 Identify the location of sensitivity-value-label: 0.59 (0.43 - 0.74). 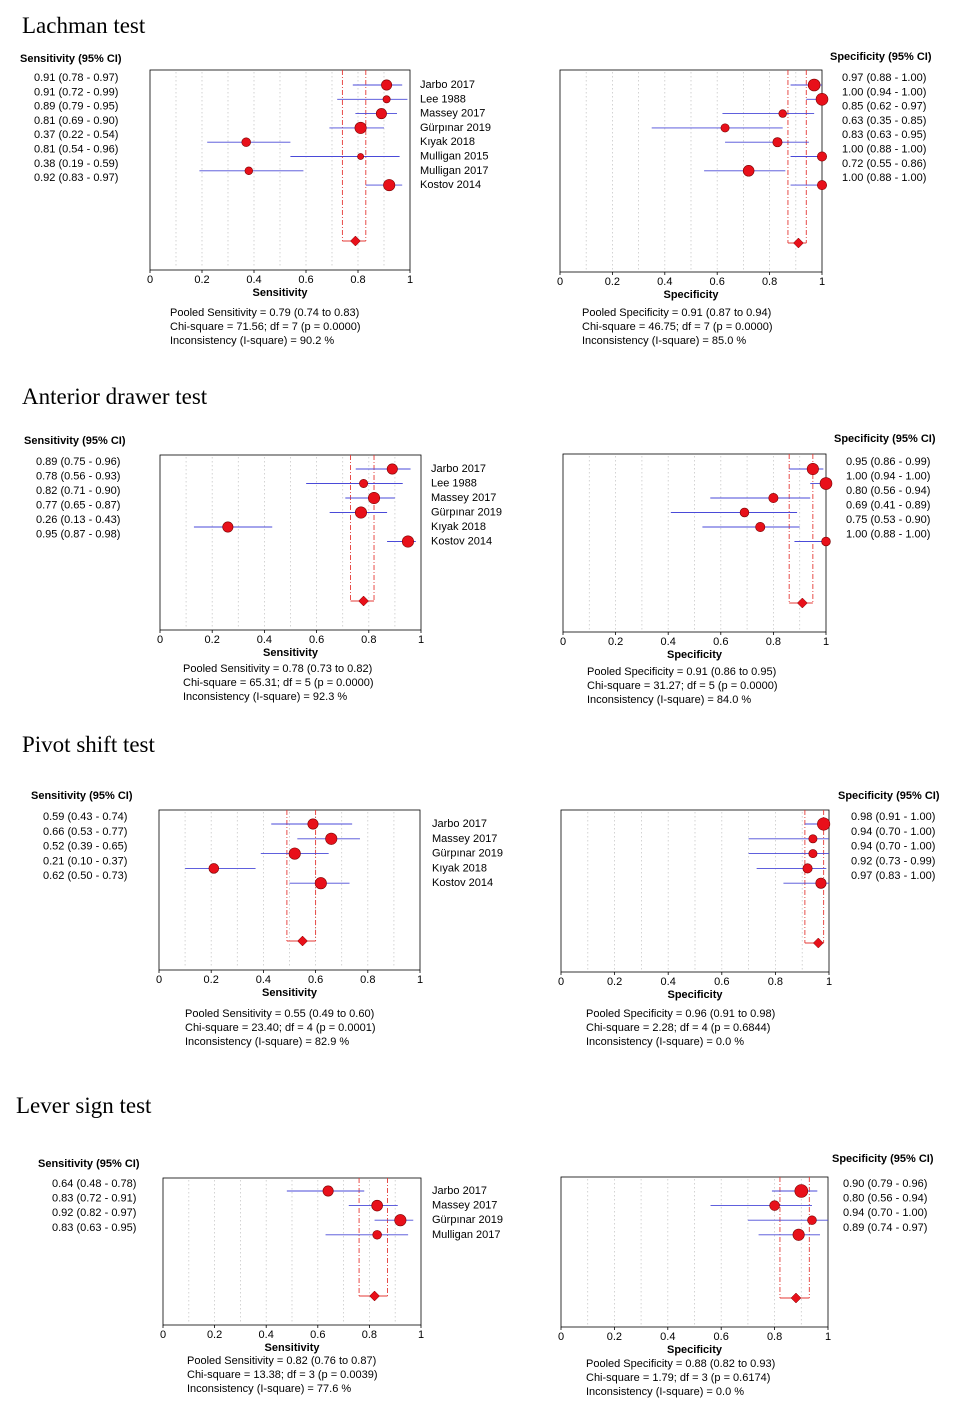
(85, 817).